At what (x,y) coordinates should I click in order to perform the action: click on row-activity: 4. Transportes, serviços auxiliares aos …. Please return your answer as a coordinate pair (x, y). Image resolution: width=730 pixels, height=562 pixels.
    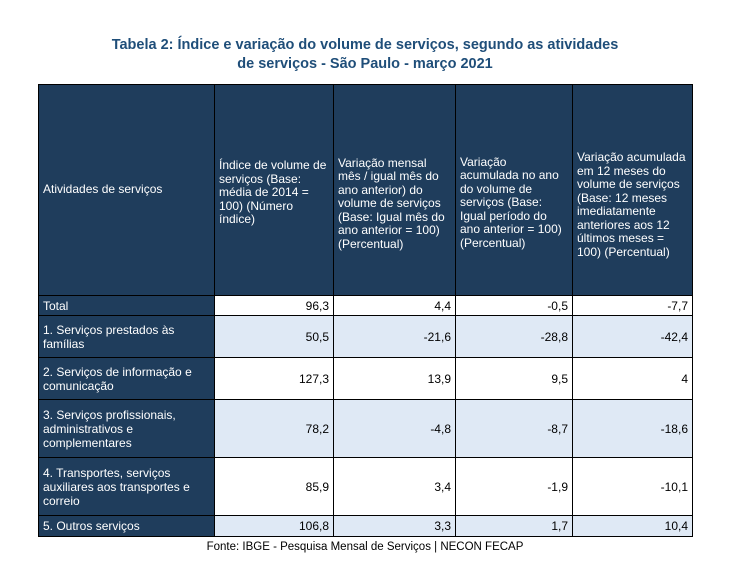
    Looking at the image, I should click on (126, 486).